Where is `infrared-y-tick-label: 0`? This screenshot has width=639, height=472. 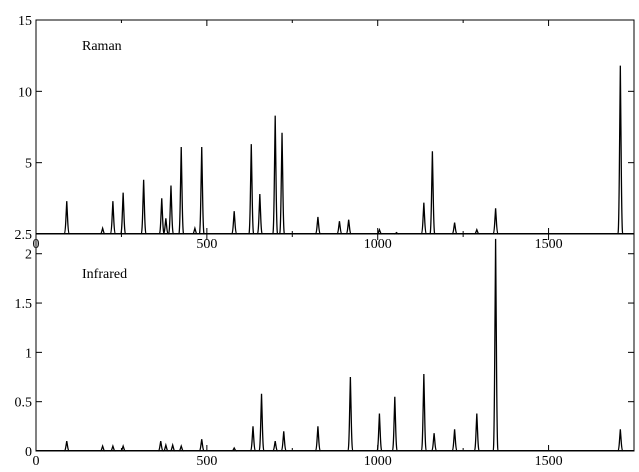 infrared-y-tick-label: 0 is located at coordinates (28, 452).